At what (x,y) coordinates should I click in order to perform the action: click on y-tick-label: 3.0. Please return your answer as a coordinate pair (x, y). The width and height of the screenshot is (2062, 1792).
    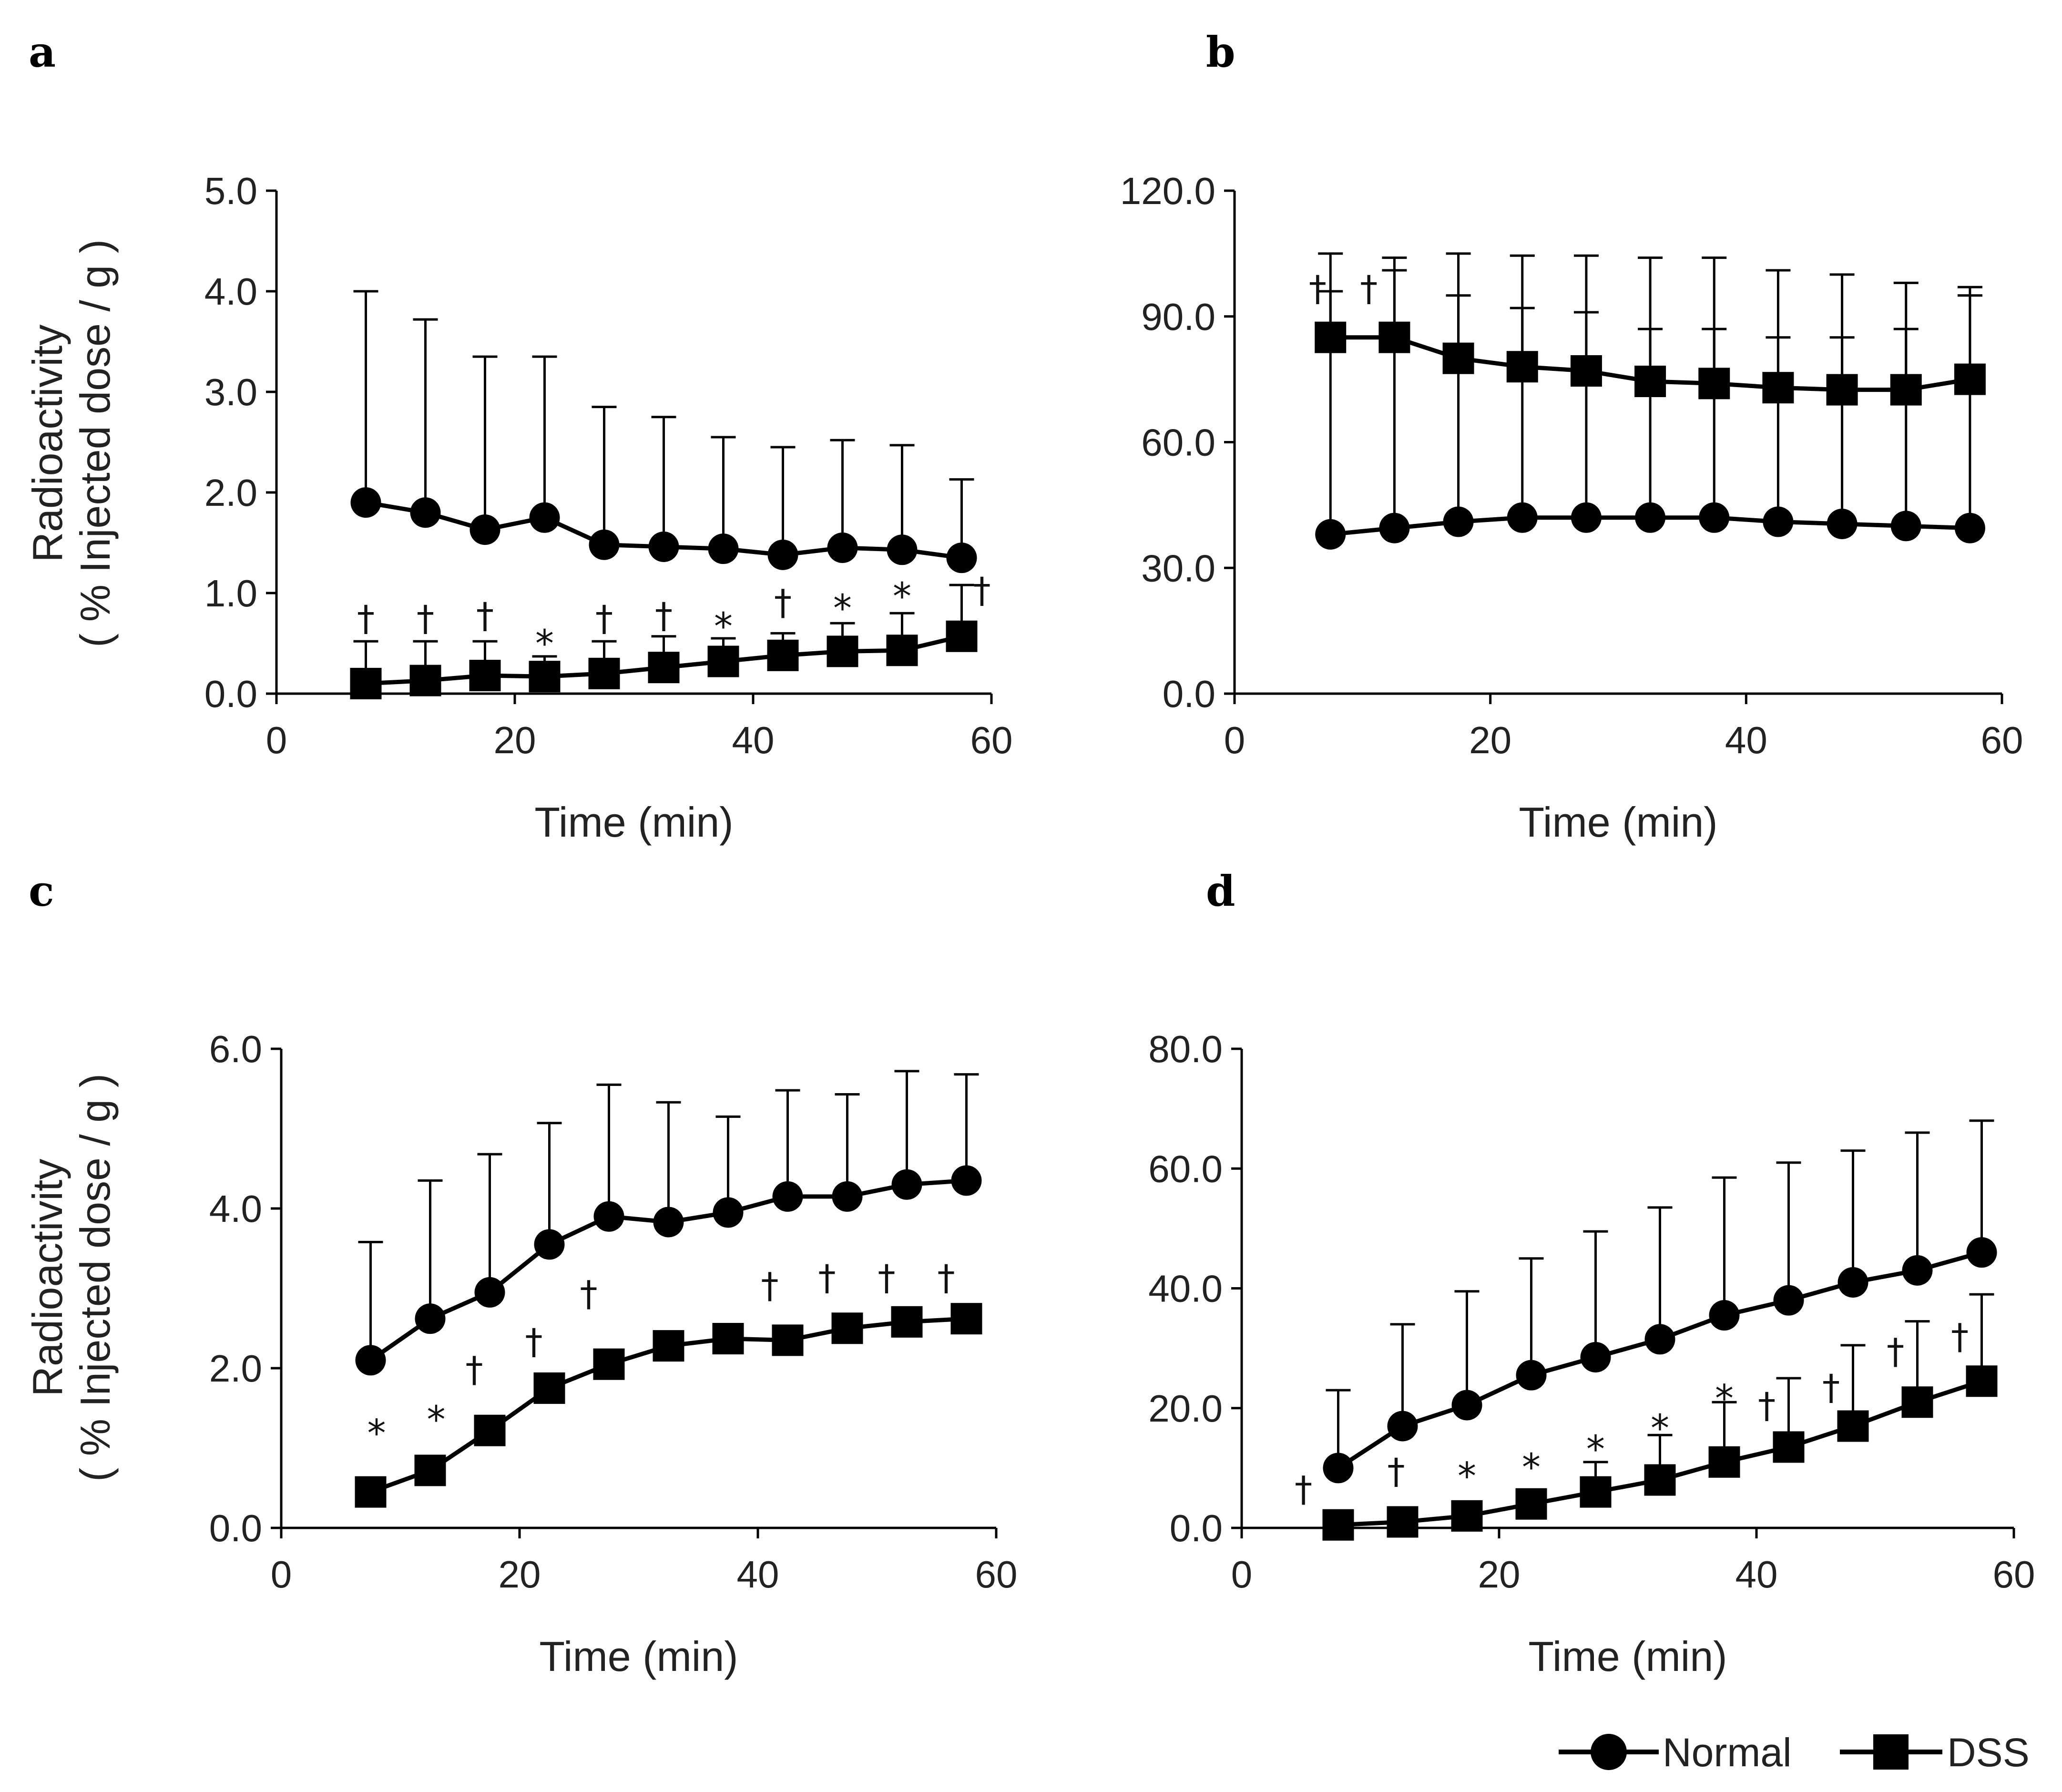
    Looking at the image, I should click on (230, 392).